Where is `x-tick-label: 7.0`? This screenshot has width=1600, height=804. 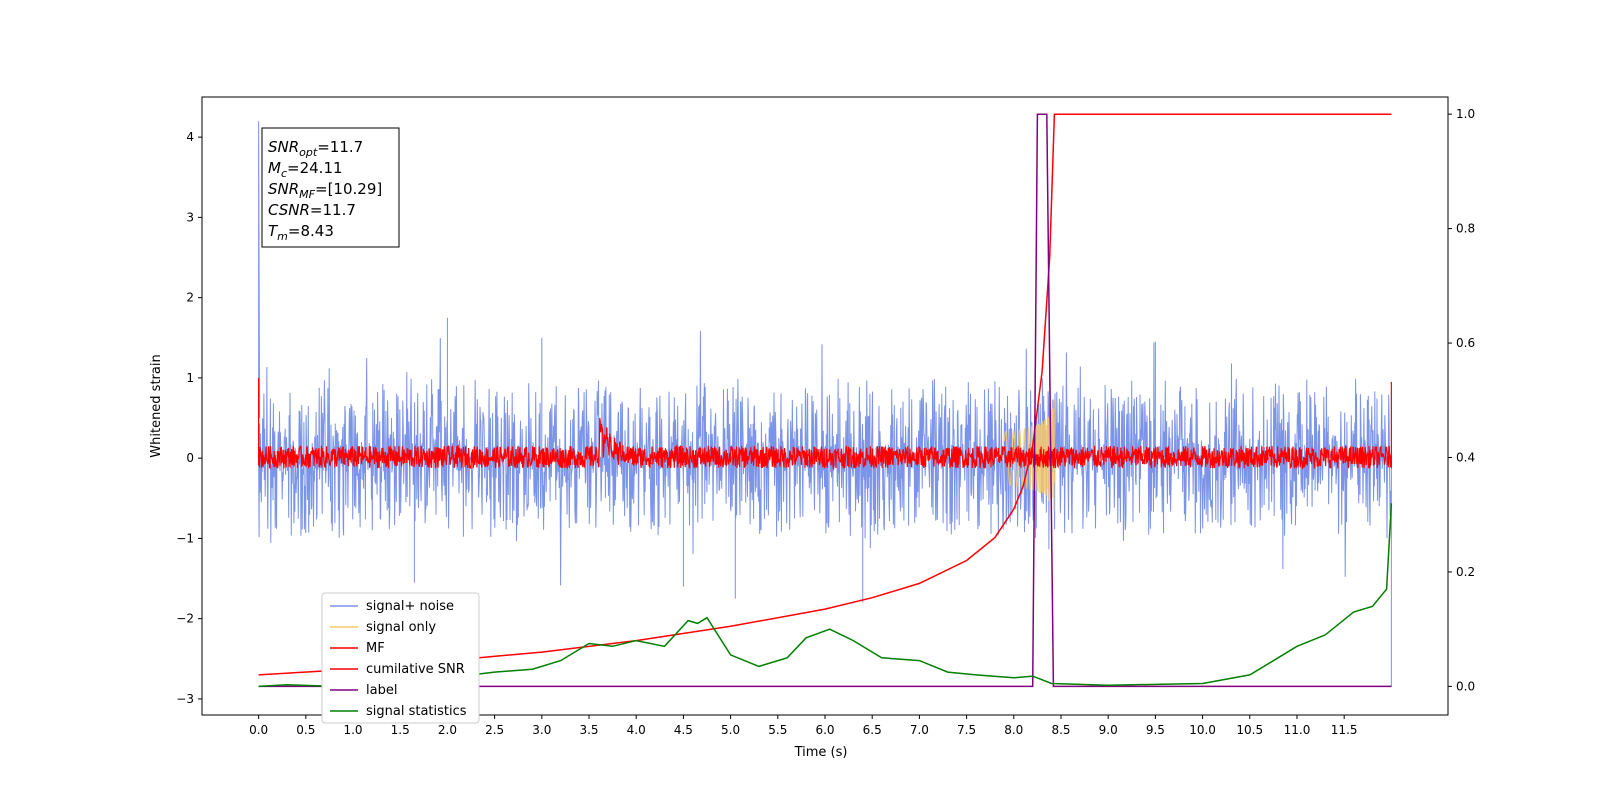 x-tick-label: 7.0 is located at coordinates (919, 730).